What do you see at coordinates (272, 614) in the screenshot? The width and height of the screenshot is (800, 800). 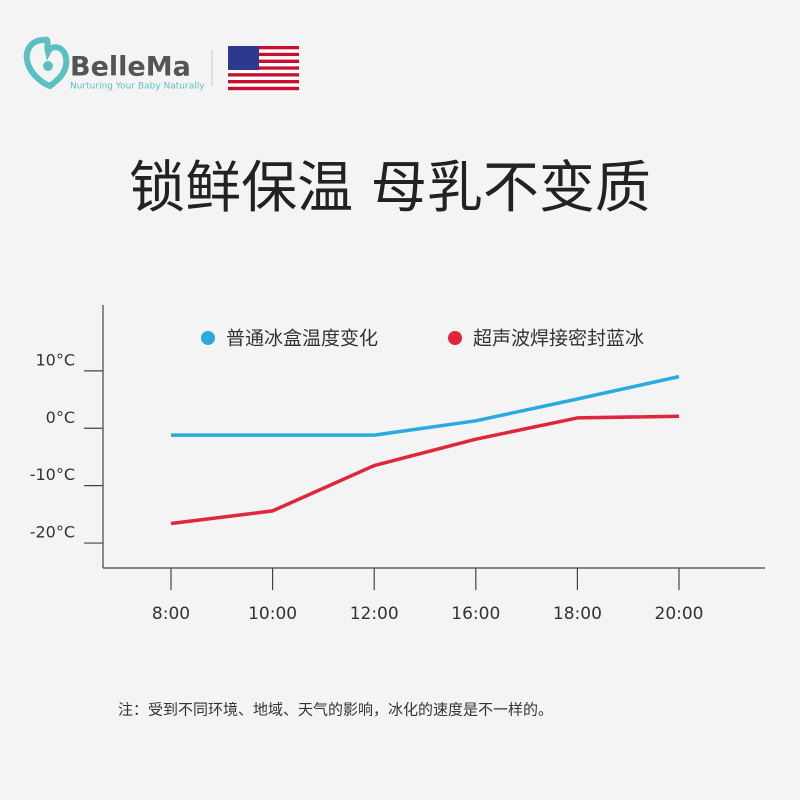 I see `x-tick-label: 10:00` at bounding box center [272, 614].